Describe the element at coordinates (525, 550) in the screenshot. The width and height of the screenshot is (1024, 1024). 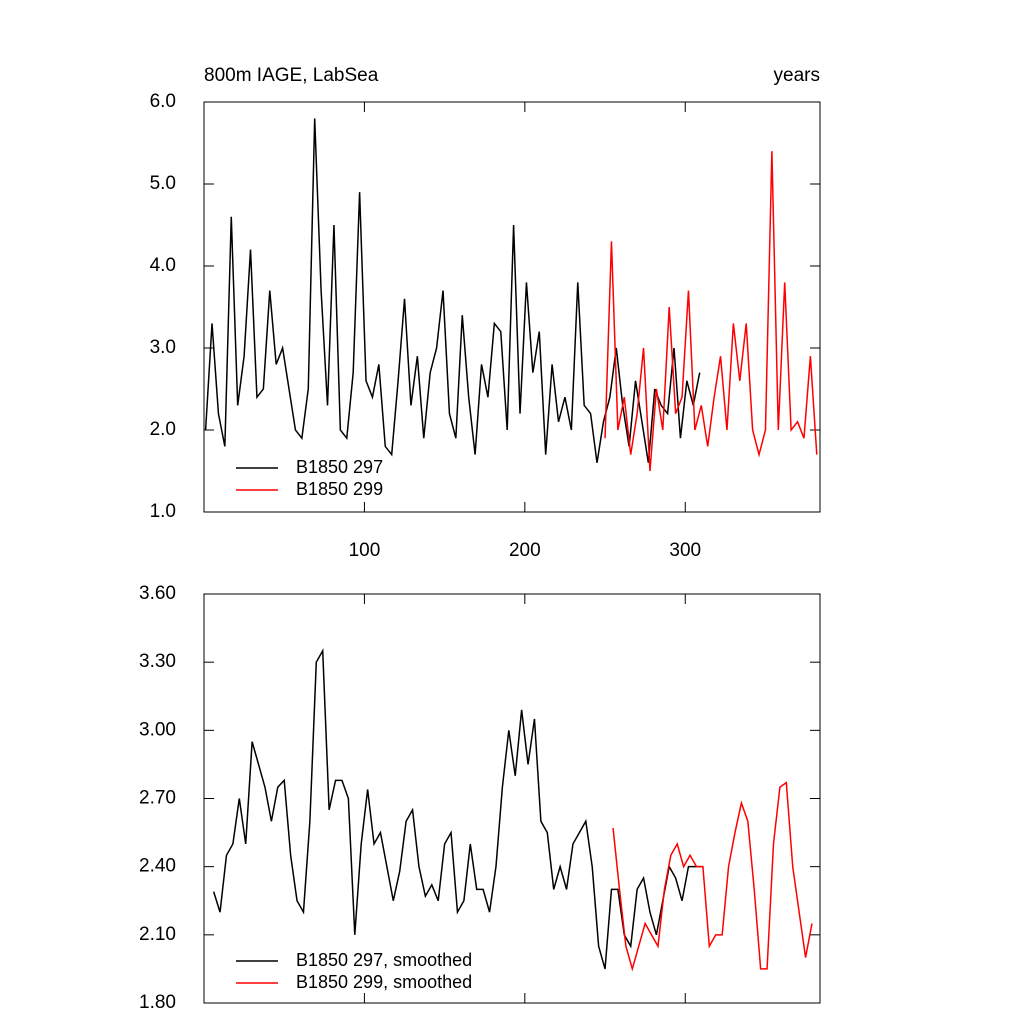
I see `x-tick-label: 200` at that location.